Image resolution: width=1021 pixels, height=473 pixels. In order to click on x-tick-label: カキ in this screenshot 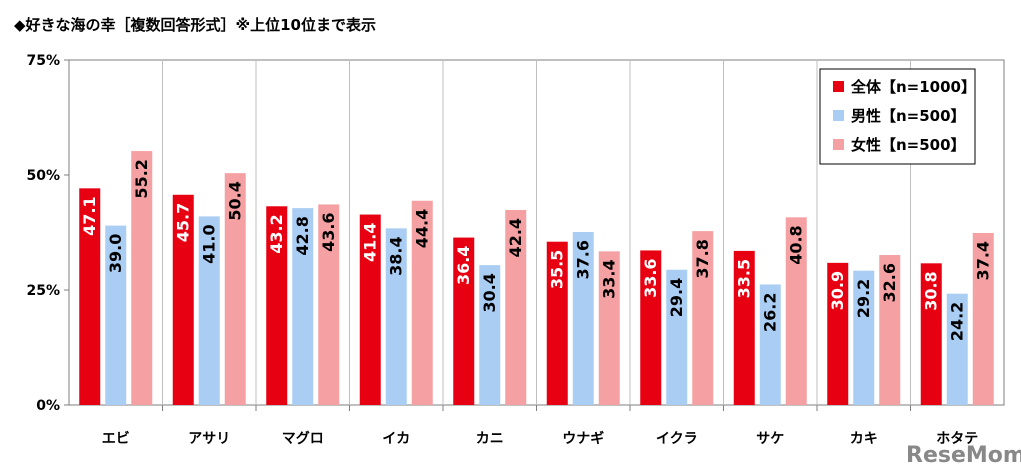, I will do `click(864, 439)`.